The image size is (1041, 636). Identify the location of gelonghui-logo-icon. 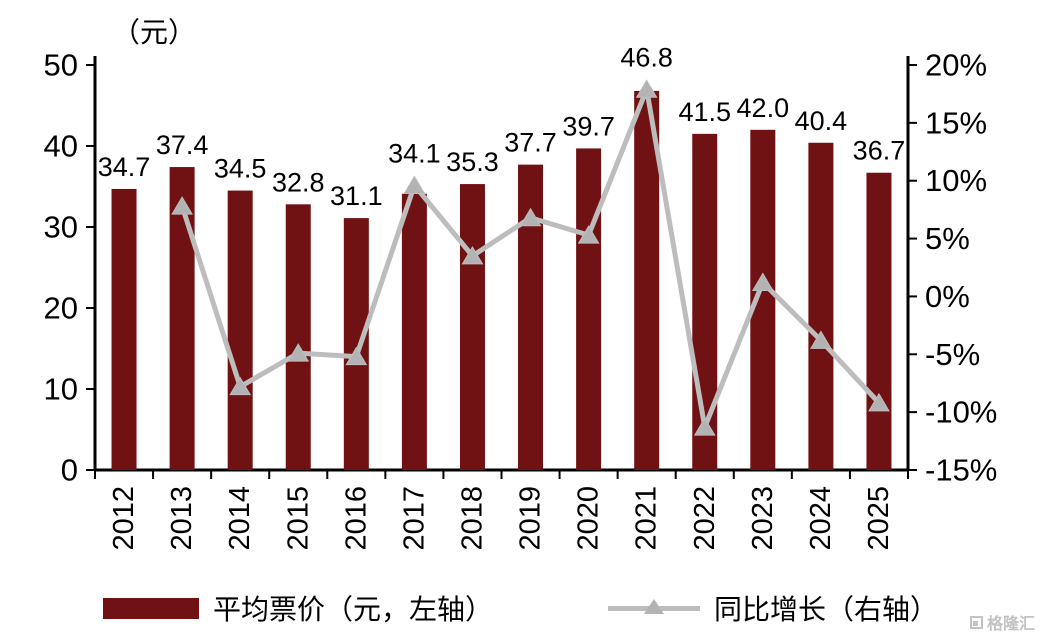
(976, 622).